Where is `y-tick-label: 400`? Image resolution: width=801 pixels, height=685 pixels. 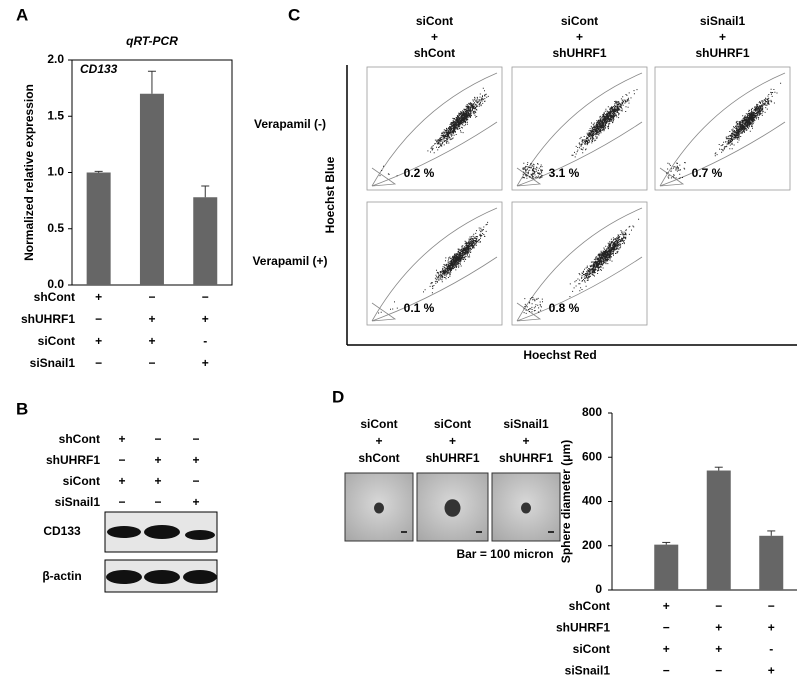
y-tick-label: 400 is located at coordinates (592, 501).